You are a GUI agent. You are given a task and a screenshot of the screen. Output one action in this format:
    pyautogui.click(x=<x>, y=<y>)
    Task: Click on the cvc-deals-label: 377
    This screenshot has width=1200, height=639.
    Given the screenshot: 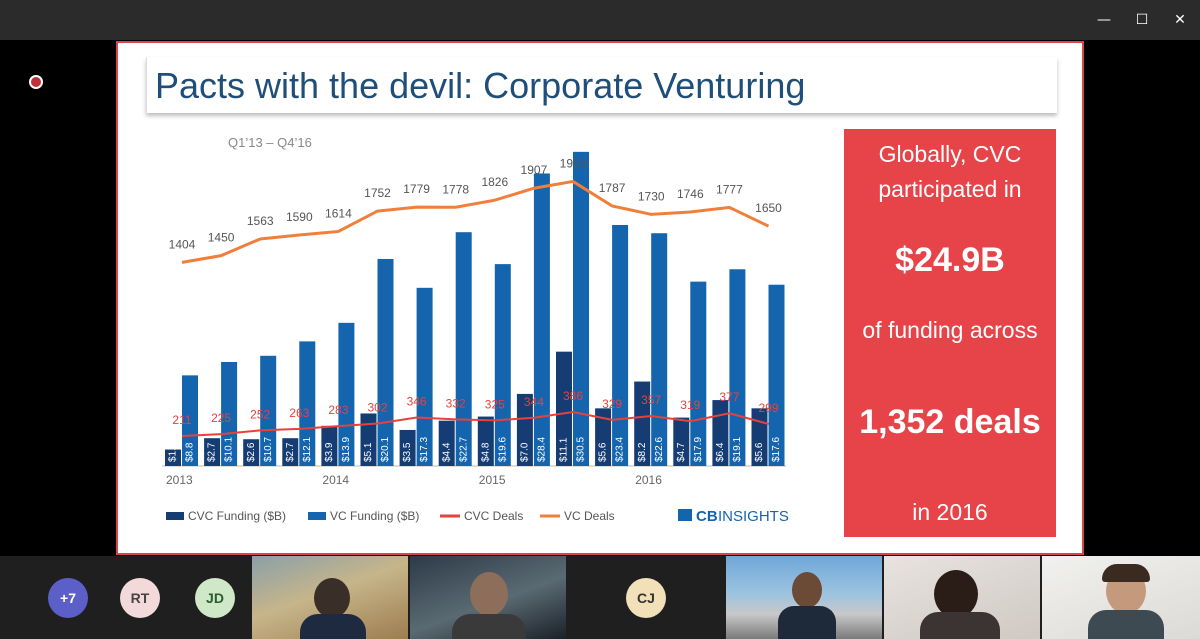 What is the action you would take?
    pyautogui.click(x=729, y=397)
    